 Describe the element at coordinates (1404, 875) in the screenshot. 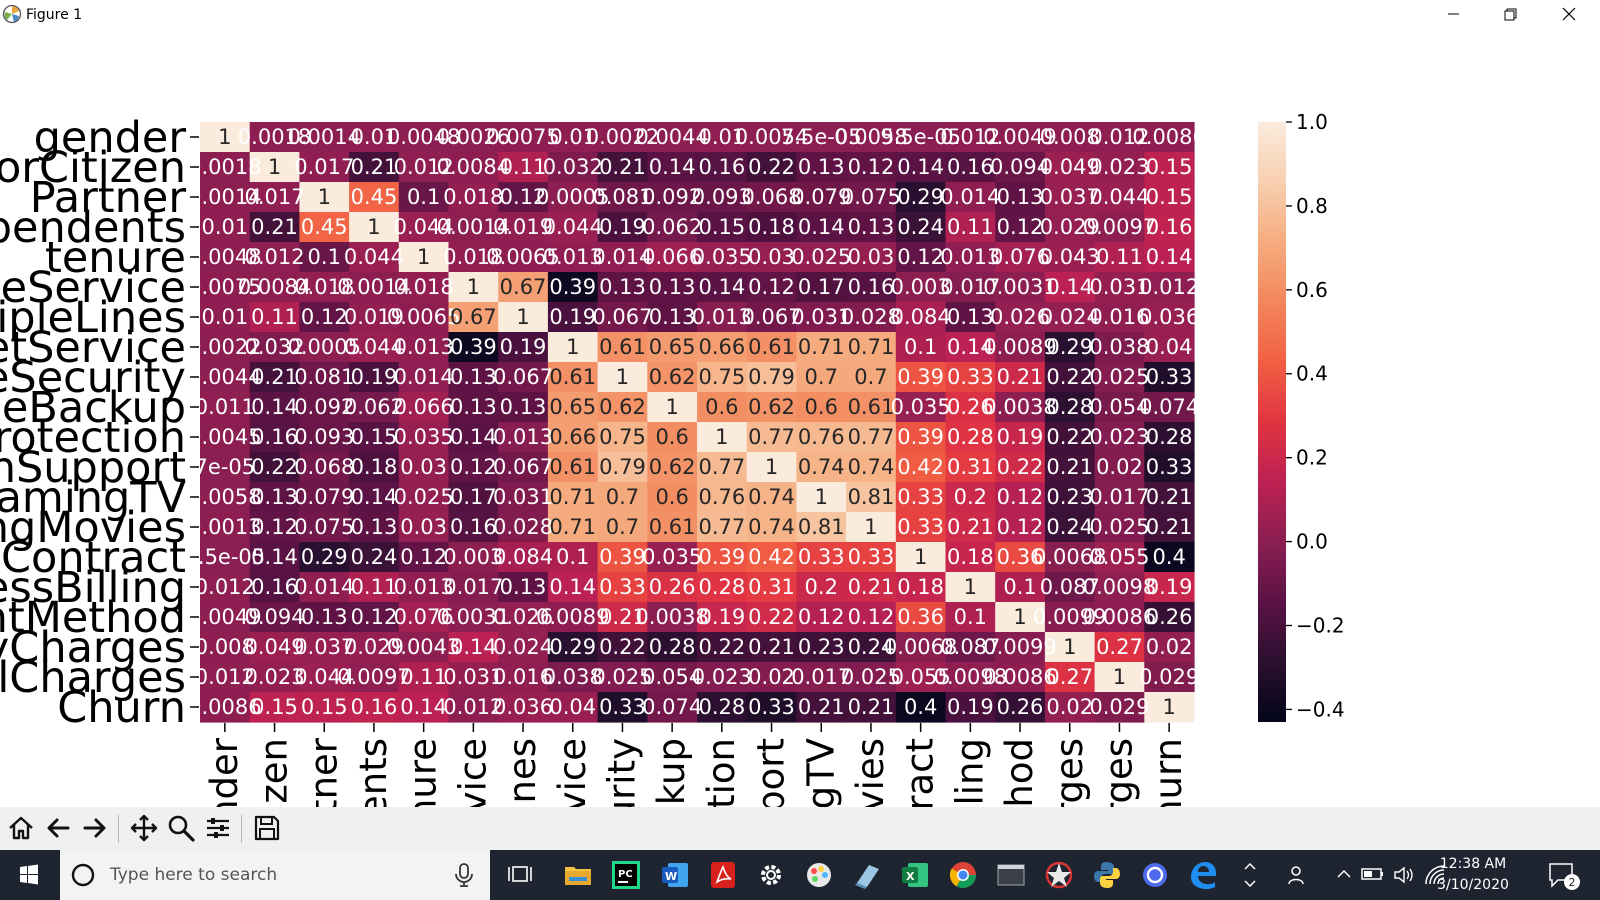

I see `volume-icon` at that location.